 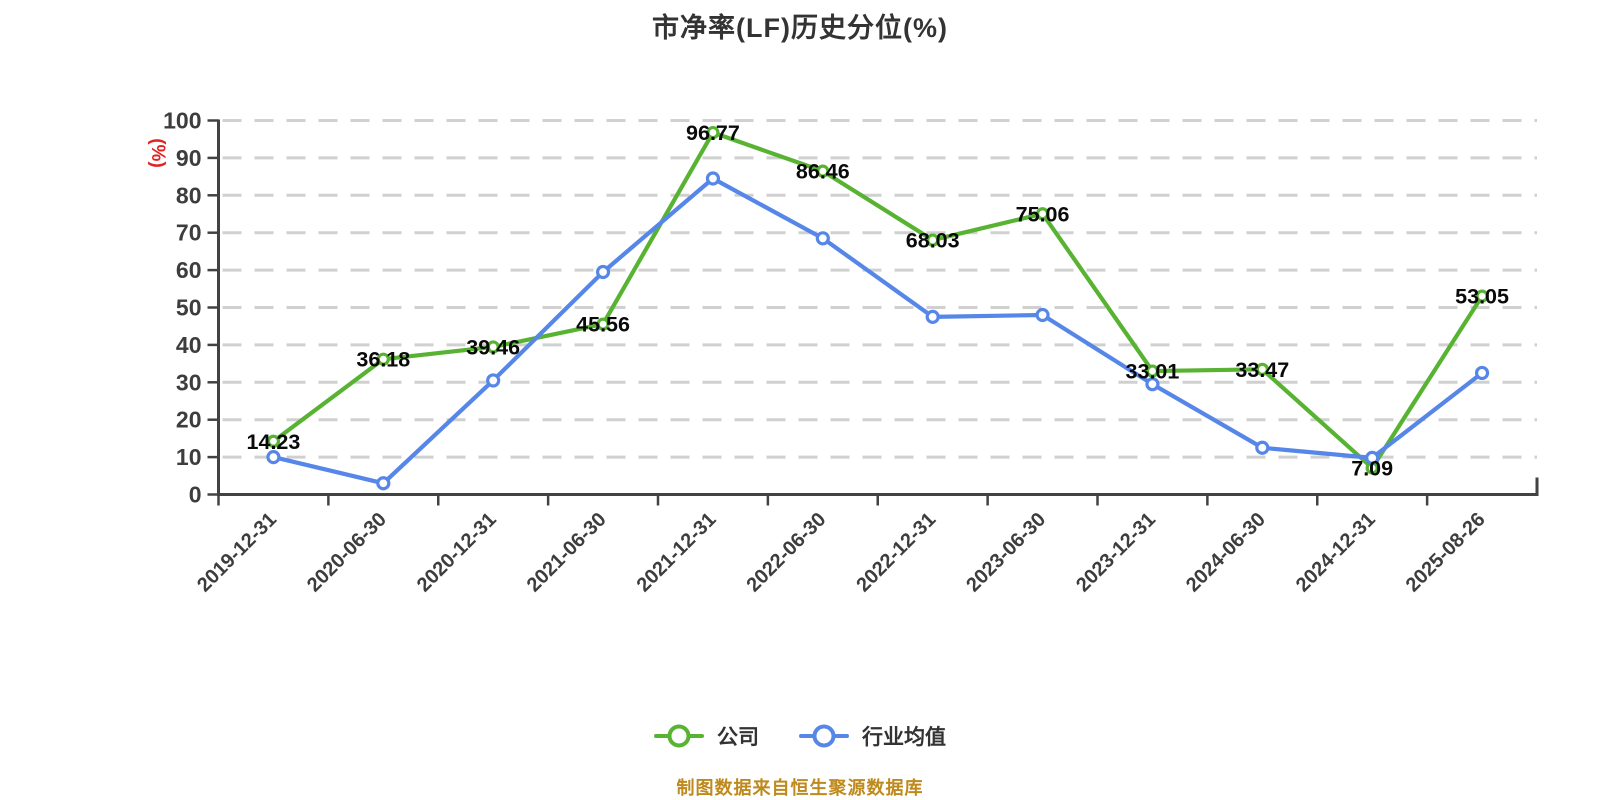 I want to click on data-point-label: 68.03, so click(x=933, y=241).